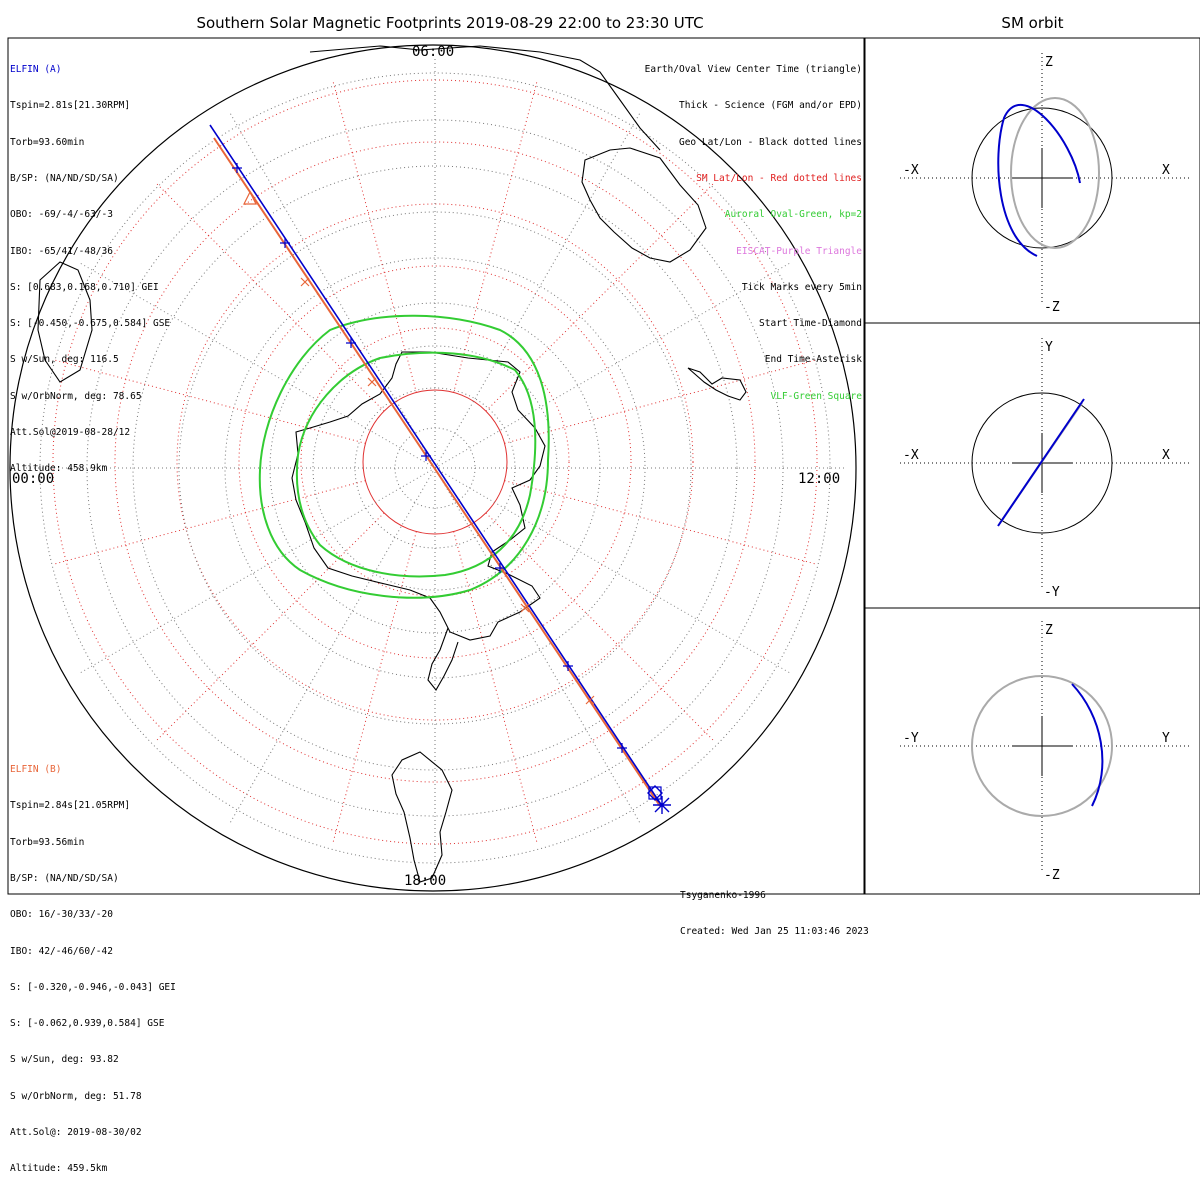 The width and height of the screenshot is (1200, 1187). I want to click on elfin-a-line: S: [0.683,0.168,0.710] GEI, so click(84, 287).